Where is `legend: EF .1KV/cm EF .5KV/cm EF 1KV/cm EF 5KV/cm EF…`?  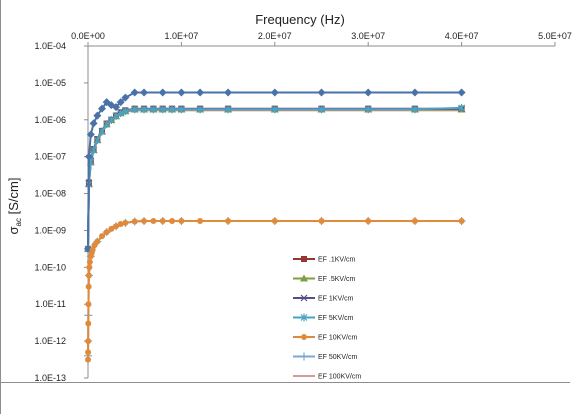 legend: EF .1KV/cm EF .5KV/cm EF 1KV/cm EF 5KV/cm EF… is located at coordinates (327, 318).